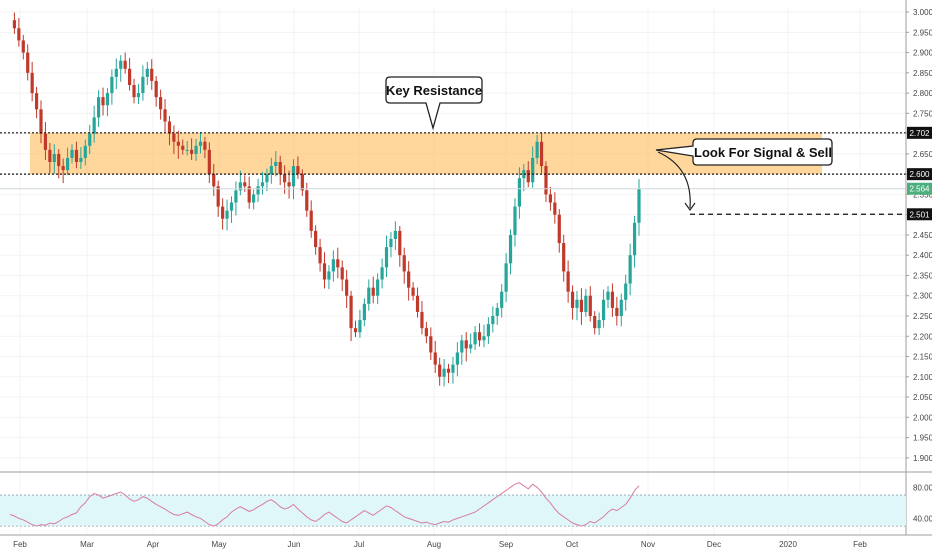  I want to click on level-tag-text: 2.600, so click(919, 174).